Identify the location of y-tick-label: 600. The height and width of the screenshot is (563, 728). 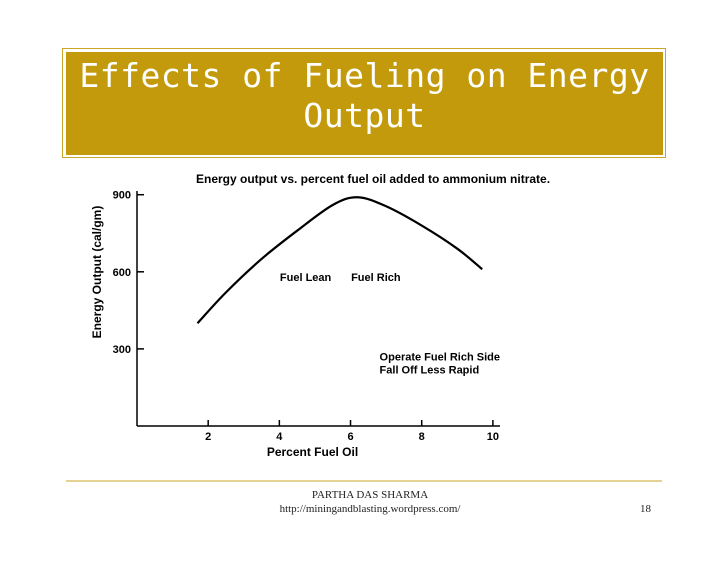
(122, 273).